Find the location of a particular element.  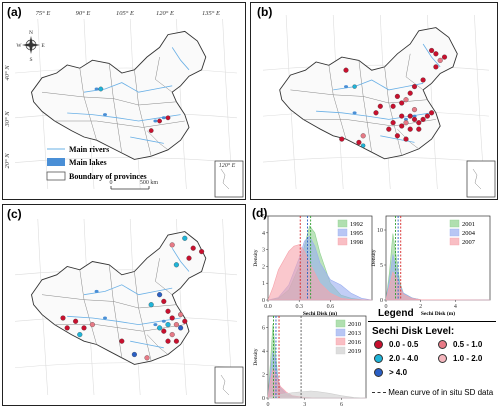

x-tick-label: 3 is located at coordinates (304, 404).